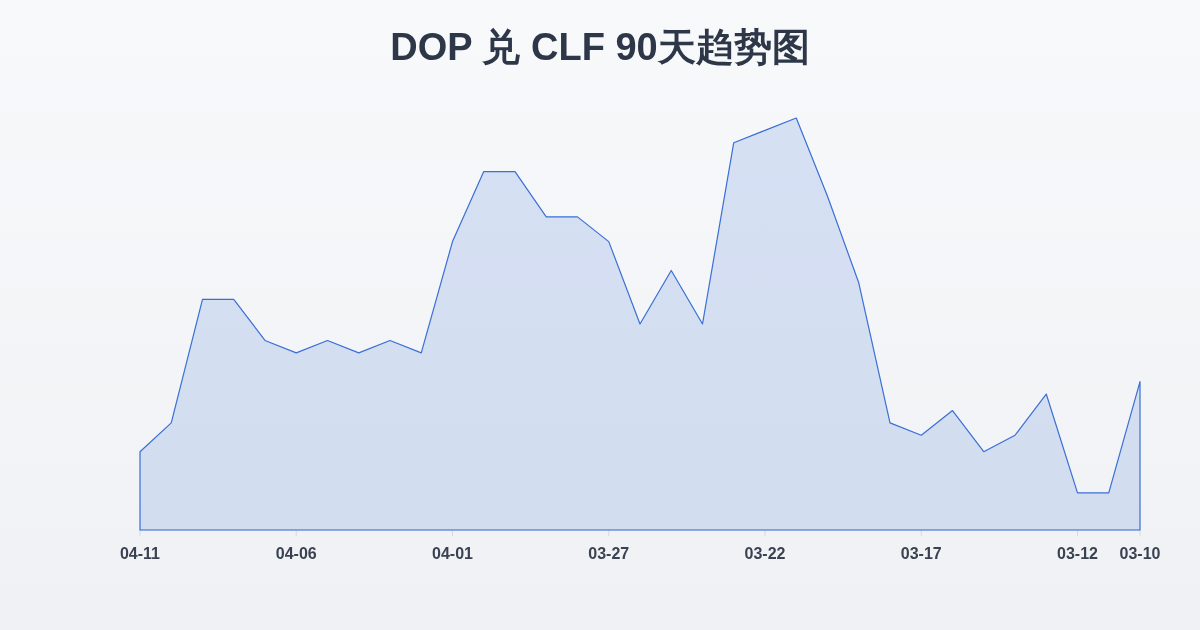 Image resolution: width=1200 pixels, height=630 pixels. What do you see at coordinates (600, 47) in the screenshot?
I see `chart-title: DOP 兑 CLF 90天趋势图` at bounding box center [600, 47].